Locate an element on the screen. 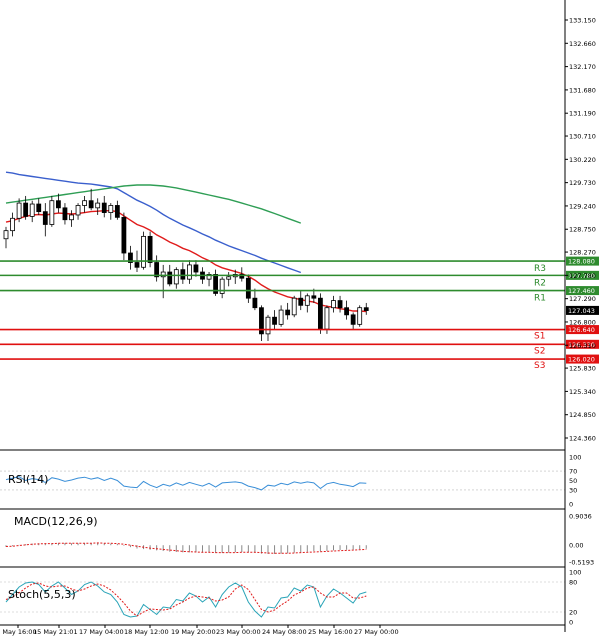  macd-tick-label: -0.5193 is located at coordinates (581, 563).